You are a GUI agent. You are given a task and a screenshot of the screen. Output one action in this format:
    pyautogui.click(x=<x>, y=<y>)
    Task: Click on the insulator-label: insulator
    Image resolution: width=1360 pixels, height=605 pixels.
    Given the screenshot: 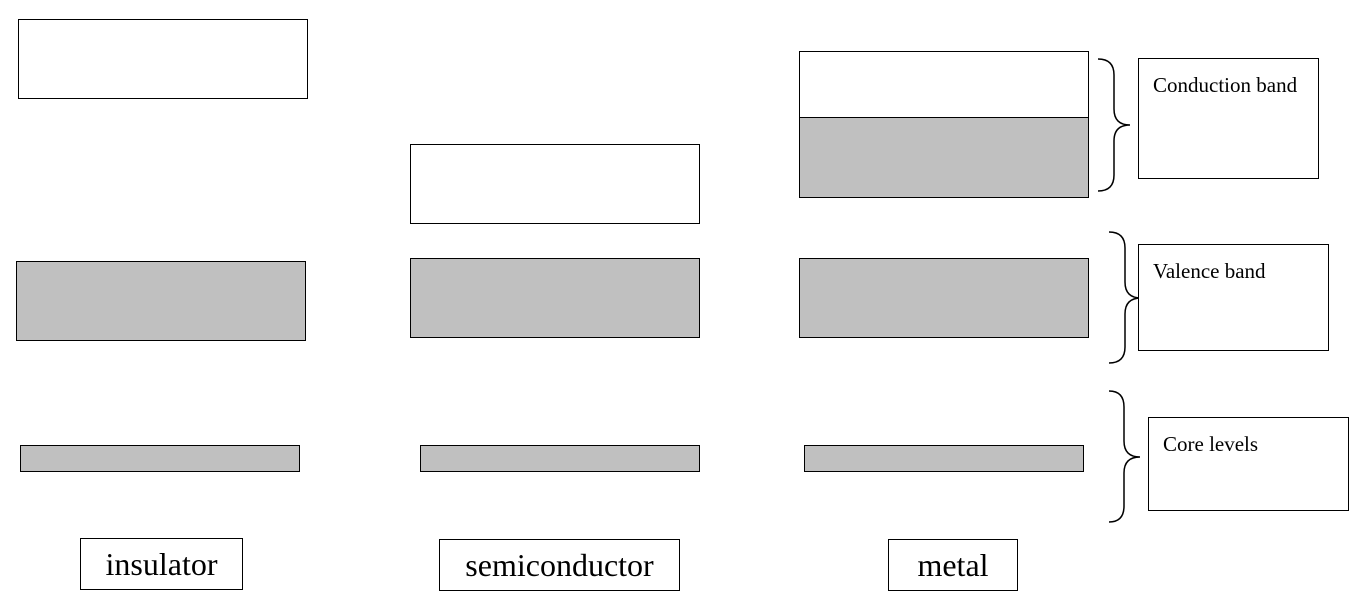 What is the action you would take?
    pyautogui.click(x=161, y=564)
    